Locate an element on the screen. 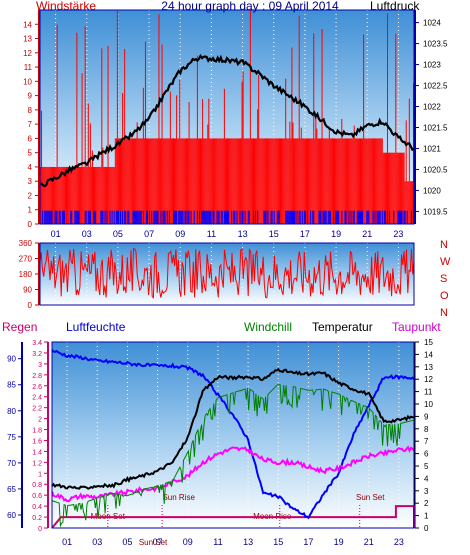 Image resolution: width=470 pixels, height=555 pixels. wind-tick-label: 10 is located at coordinates (27, 81).